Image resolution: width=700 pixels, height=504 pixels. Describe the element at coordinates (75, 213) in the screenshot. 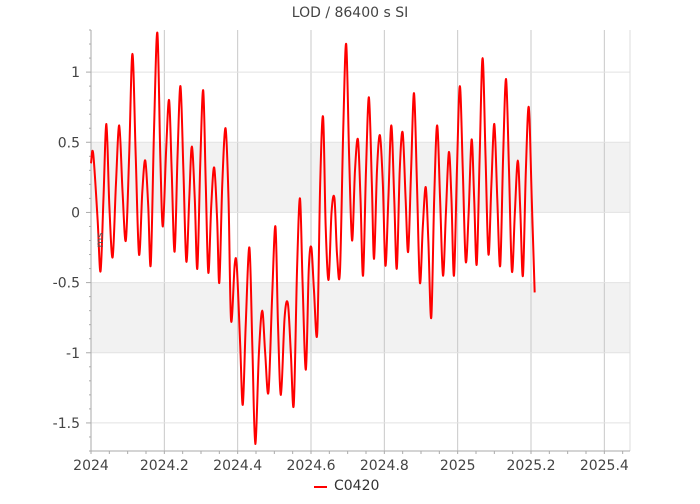

I see `y-tick-label: 0` at that location.